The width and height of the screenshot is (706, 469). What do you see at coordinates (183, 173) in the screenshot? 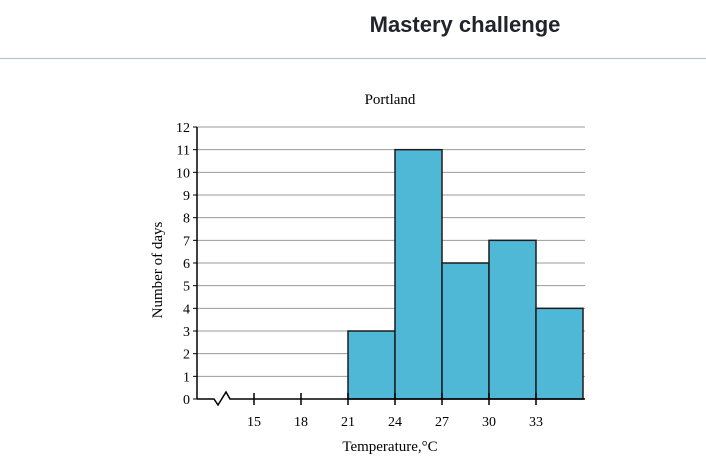
I see `y-tick-label: 10` at bounding box center [183, 173].